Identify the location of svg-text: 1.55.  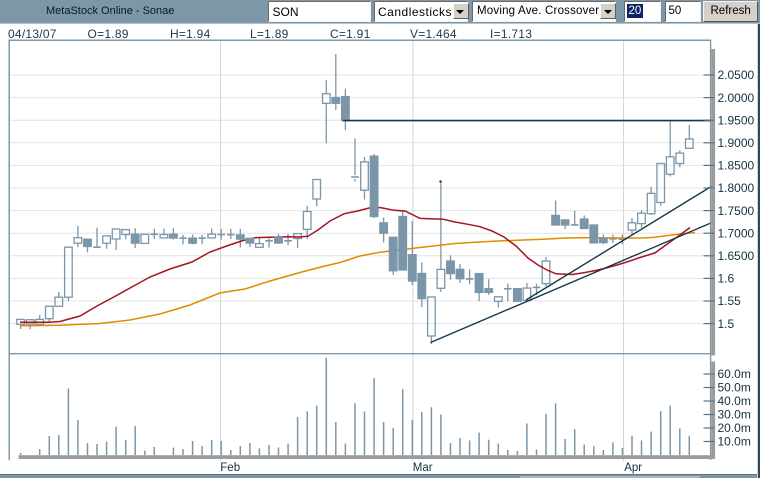
(730, 301).